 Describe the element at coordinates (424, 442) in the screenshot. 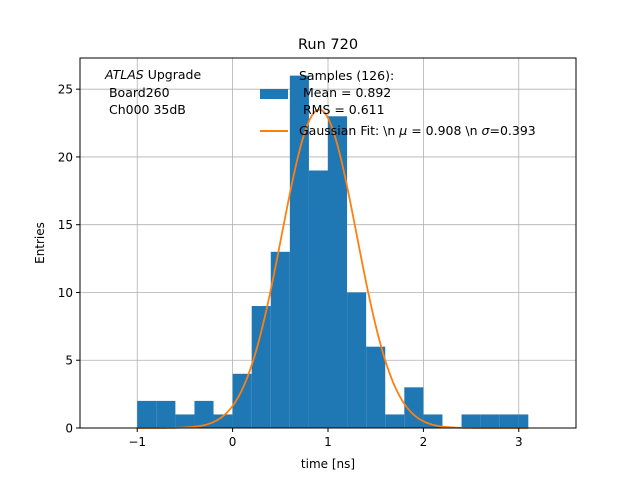

I see `x-tick-label: 2` at that location.